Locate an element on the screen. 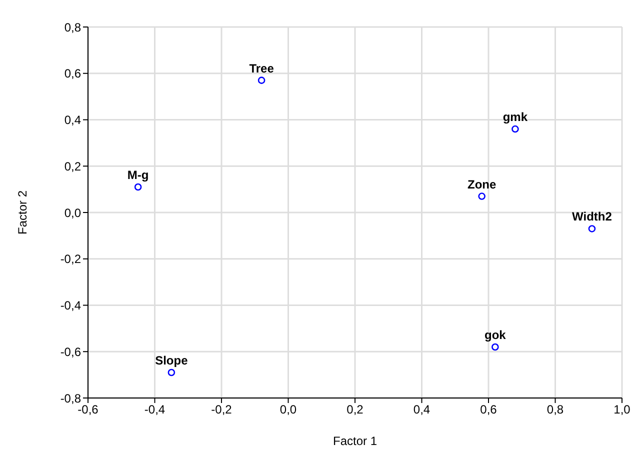  y-tick-label: -0,4 is located at coordinates (71, 305).